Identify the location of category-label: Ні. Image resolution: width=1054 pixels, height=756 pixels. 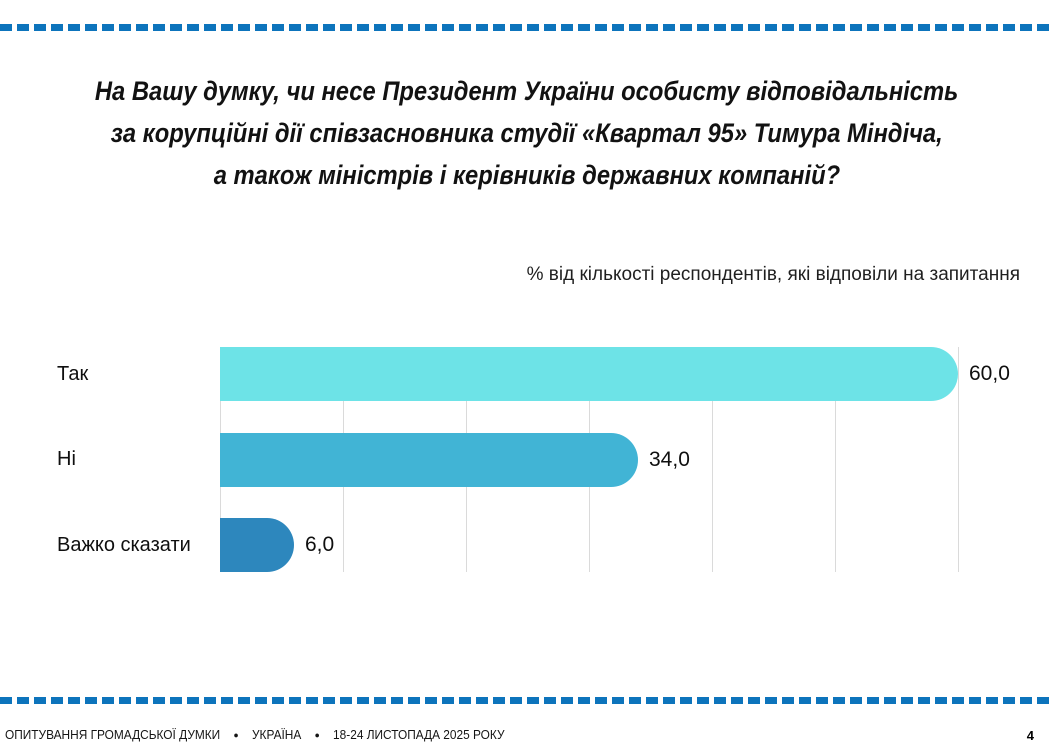
(66, 459).